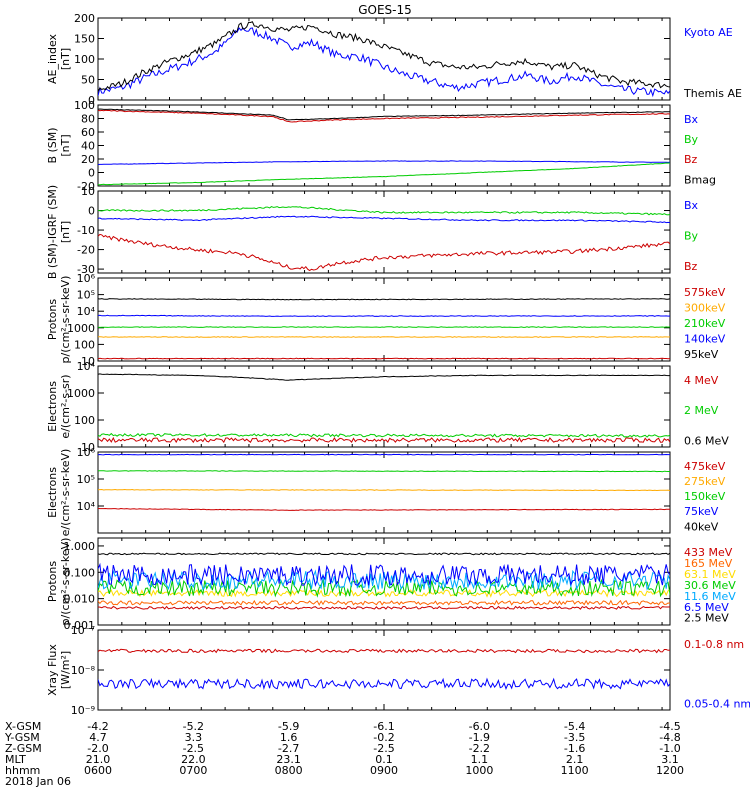 This screenshot has height=804, width=750. What do you see at coordinates (65, 493) in the screenshot?
I see `y-axis-unit: e/(cm²-s-sr-keV)` at bounding box center [65, 493].